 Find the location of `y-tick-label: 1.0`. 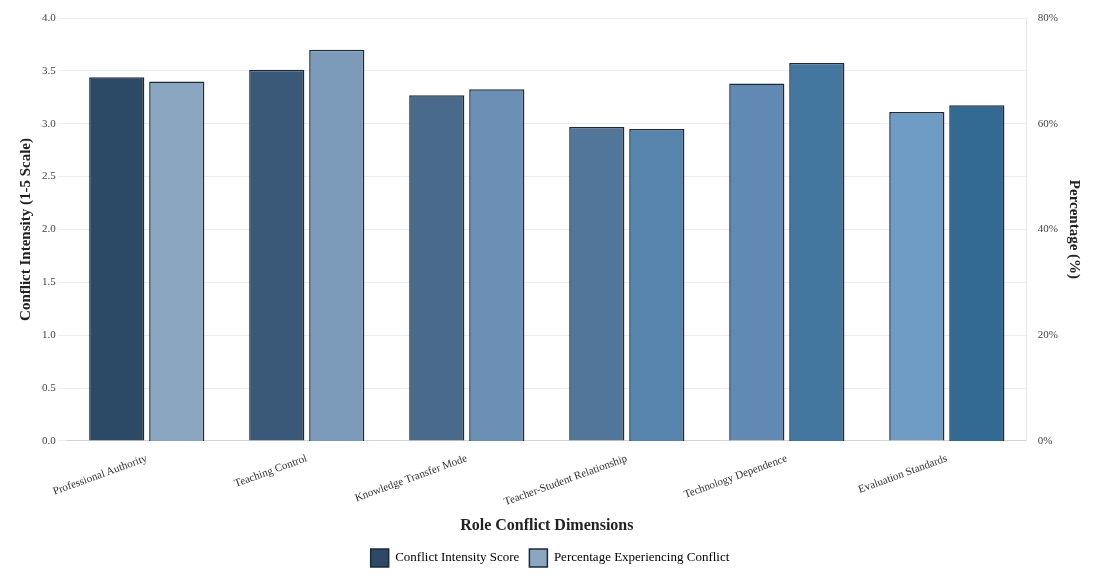

y-tick-label: 1.0 is located at coordinates (49, 334).